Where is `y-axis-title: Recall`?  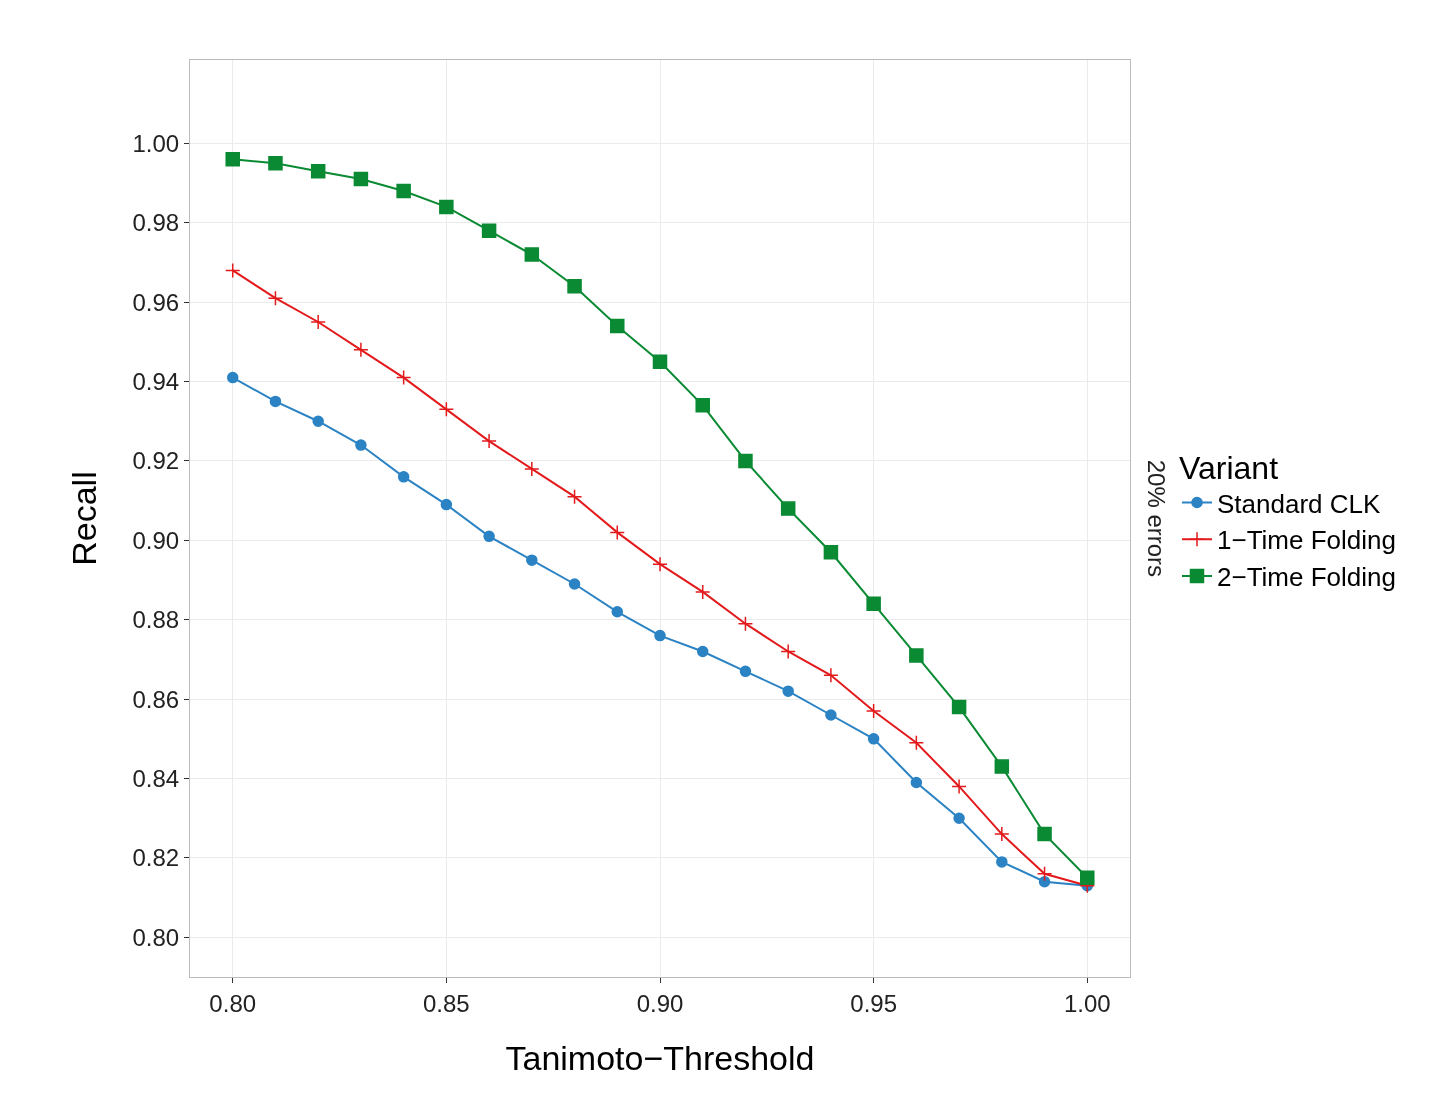
y-axis-title: Recall is located at coordinates (84, 518).